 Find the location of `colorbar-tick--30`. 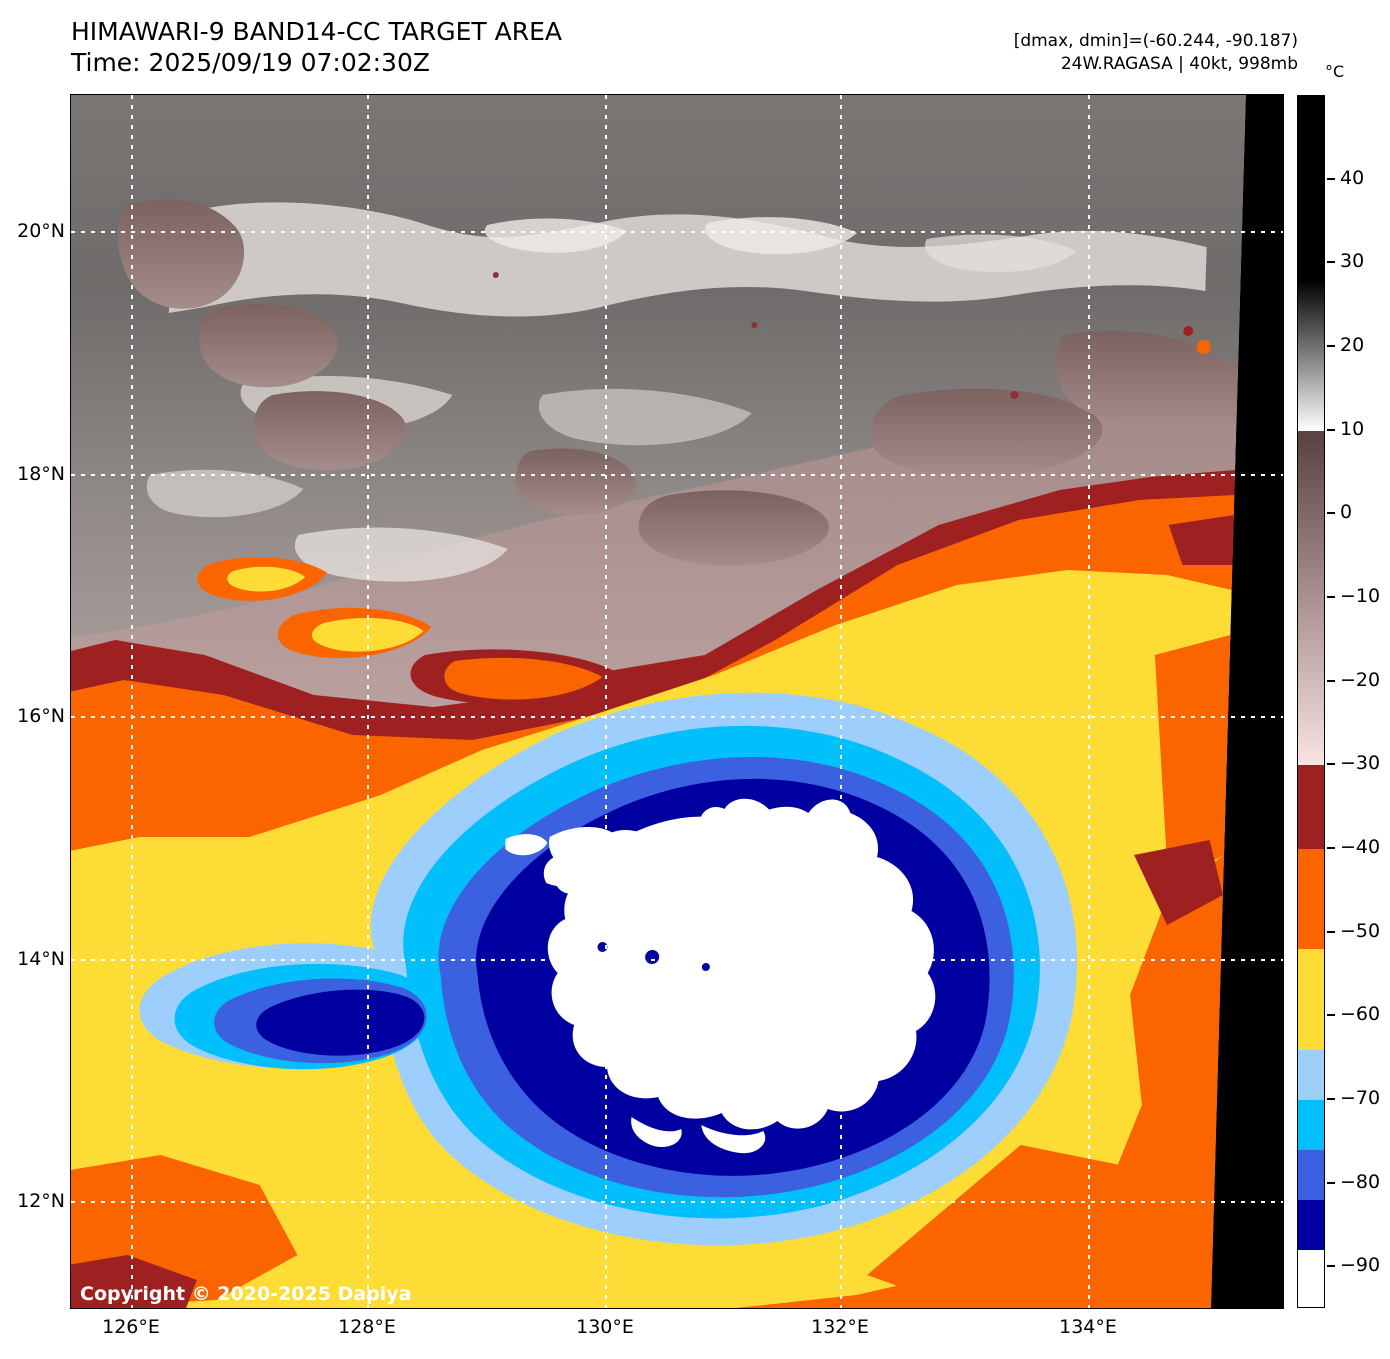

colorbar-tick--30 is located at coordinates (1331, 764).